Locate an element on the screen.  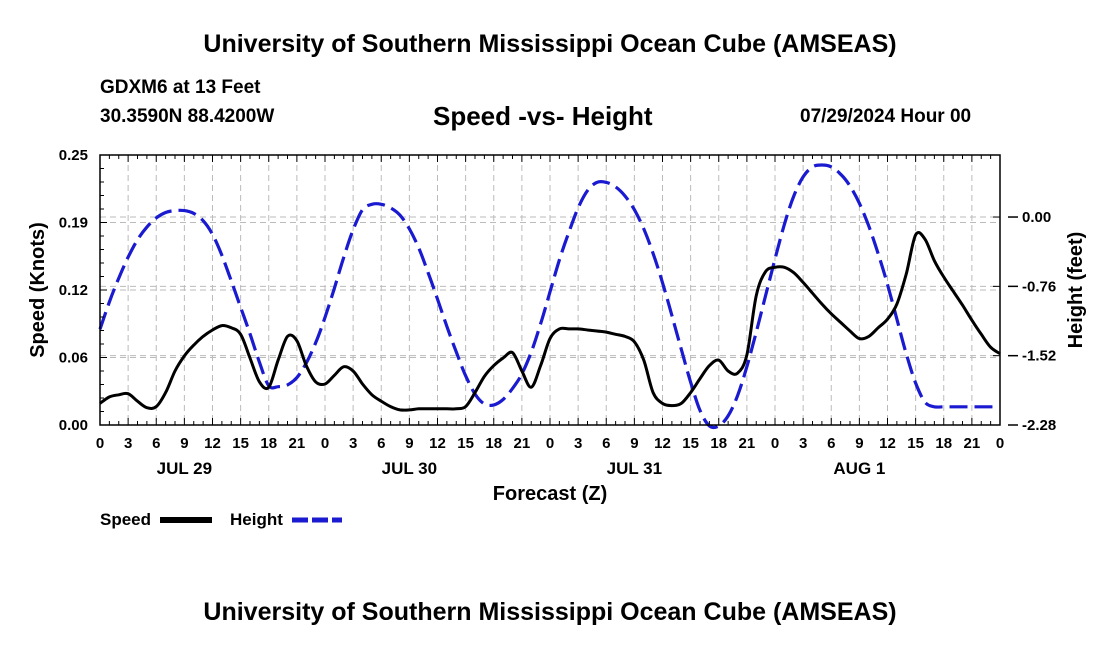
y-axis-title: Speed (Knots) is located at coordinates (38, 290).